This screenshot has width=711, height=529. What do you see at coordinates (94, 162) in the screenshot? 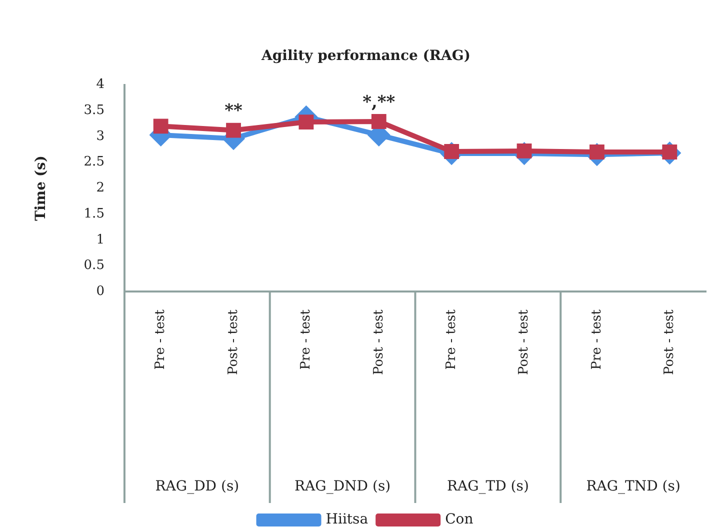
I see `y-tick-label: 2.5` at bounding box center [94, 162].